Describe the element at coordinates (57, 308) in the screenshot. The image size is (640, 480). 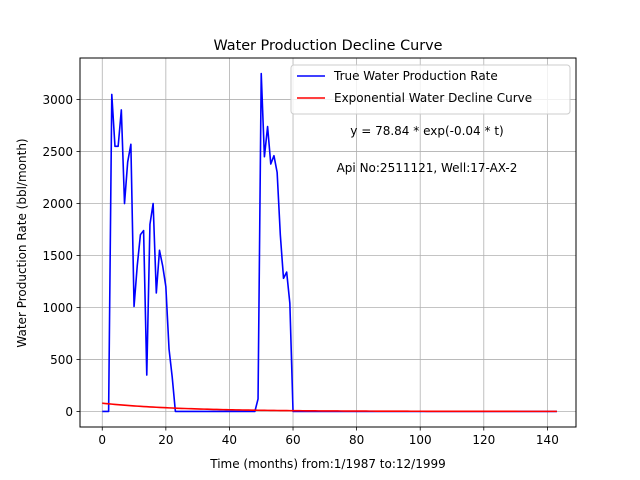
I see `y-tick-label: 1000` at that location.